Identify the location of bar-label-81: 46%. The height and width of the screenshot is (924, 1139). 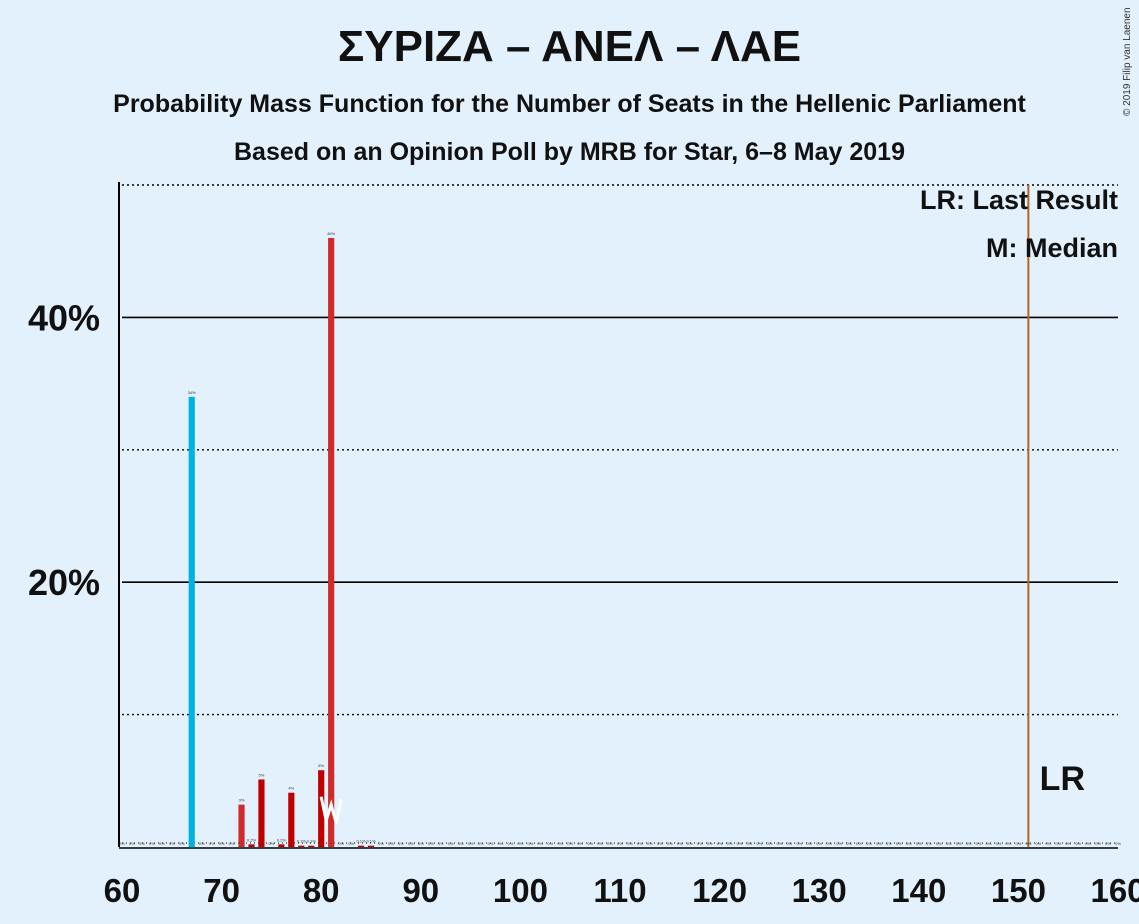
(331, 233).